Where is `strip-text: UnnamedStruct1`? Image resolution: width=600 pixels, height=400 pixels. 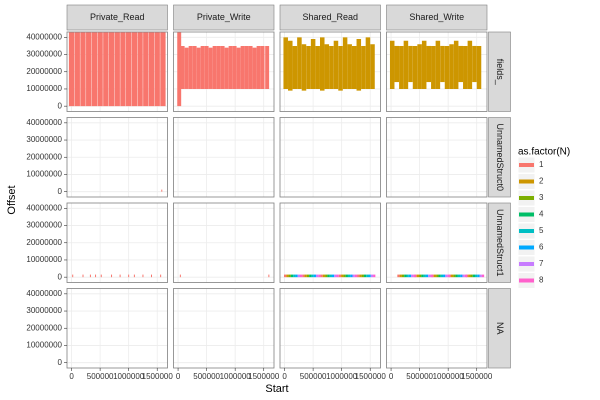 strip-text: UnnamedStruct1 is located at coordinates (500, 243).